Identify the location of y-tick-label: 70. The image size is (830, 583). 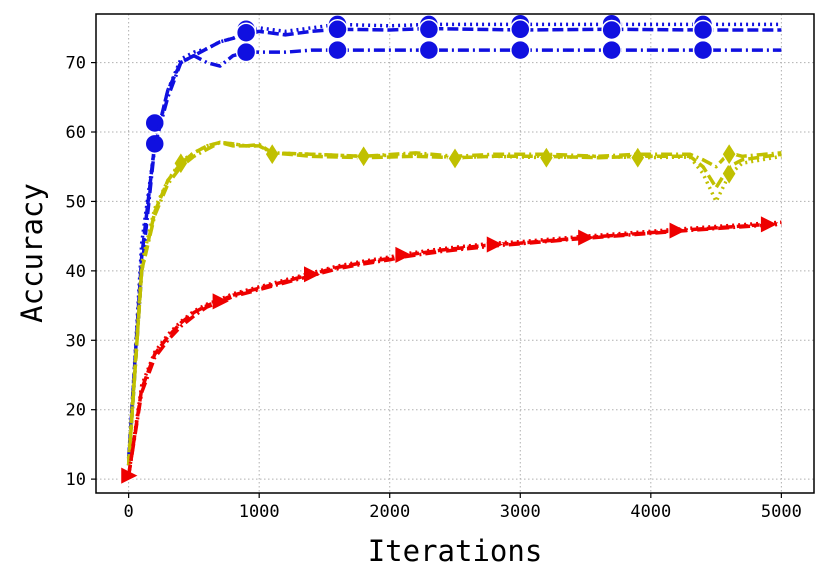
(76, 64).